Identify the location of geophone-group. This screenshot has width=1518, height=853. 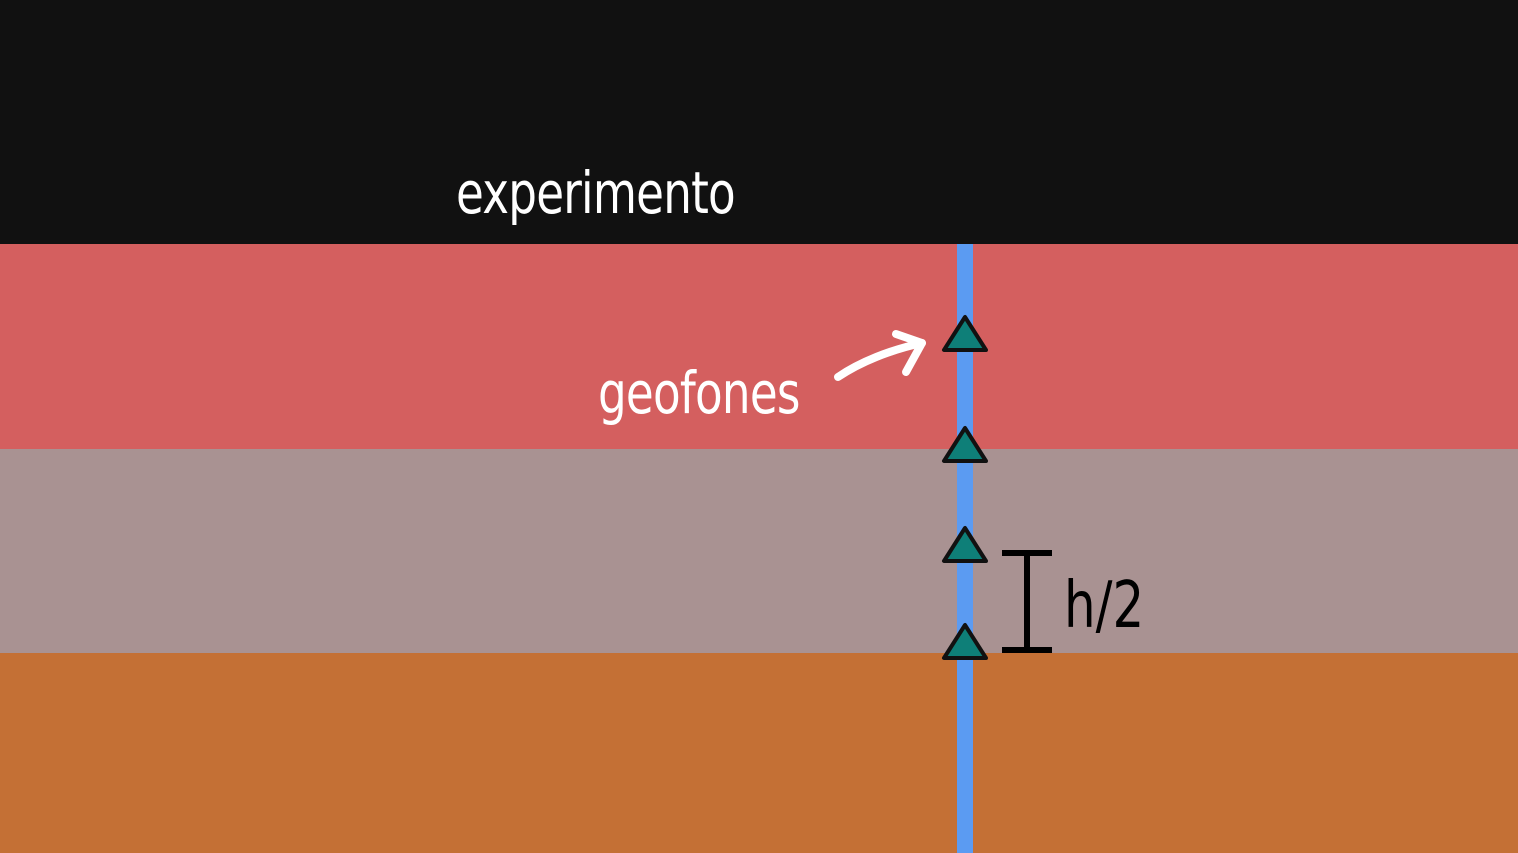
(965, 487).